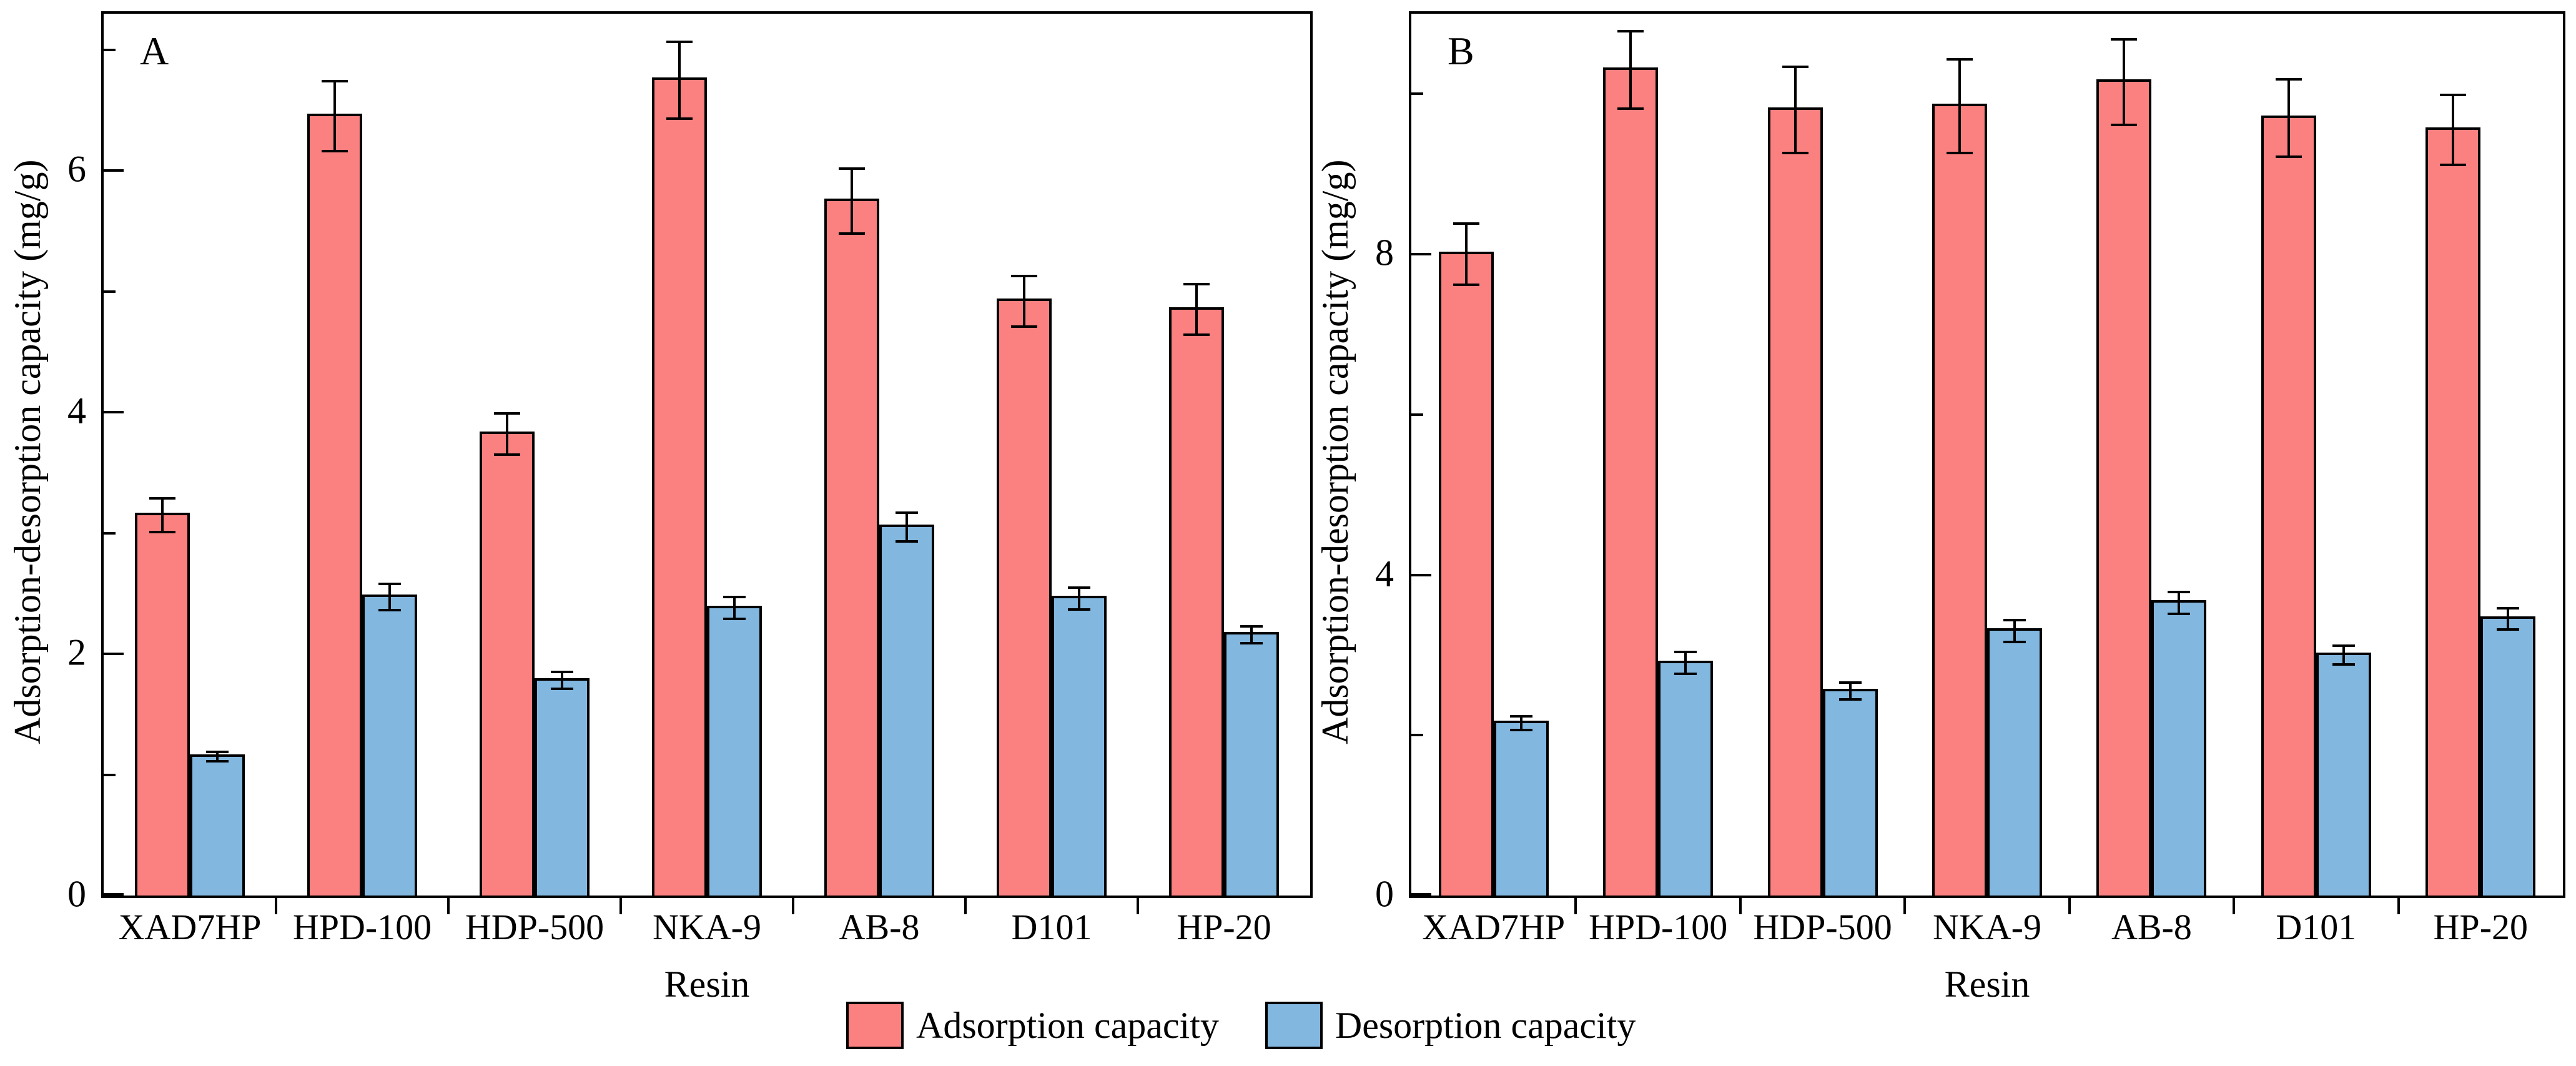 The height and width of the screenshot is (1066, 2576). I want to click on y-axis-tick-label: 0, so click(1384, 894).